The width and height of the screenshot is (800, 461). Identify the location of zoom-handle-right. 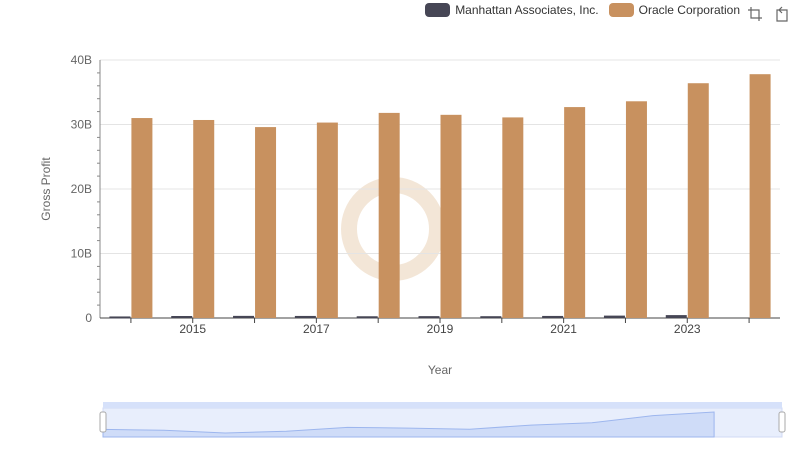
(782, 422).